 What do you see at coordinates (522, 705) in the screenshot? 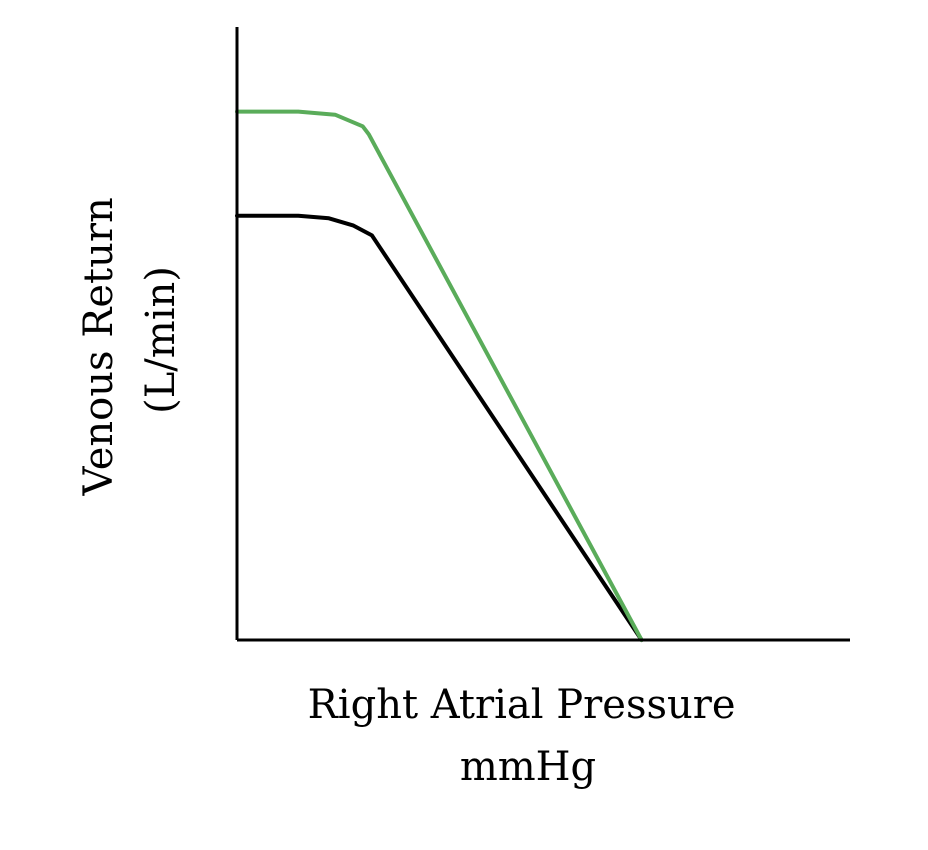
I see `x-axis-title-line-1: Right Atrial Pressure` at bounding box center [522, 705].